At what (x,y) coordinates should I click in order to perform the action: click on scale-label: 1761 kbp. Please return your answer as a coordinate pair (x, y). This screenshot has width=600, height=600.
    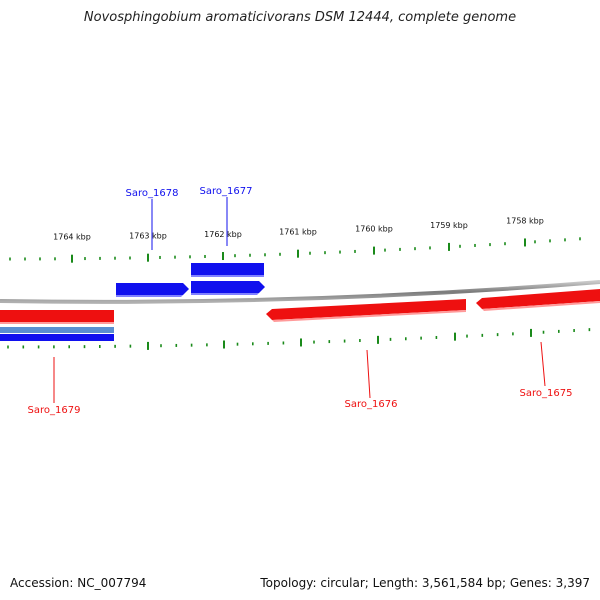
    Looking at the image, I should click on (298, 232).